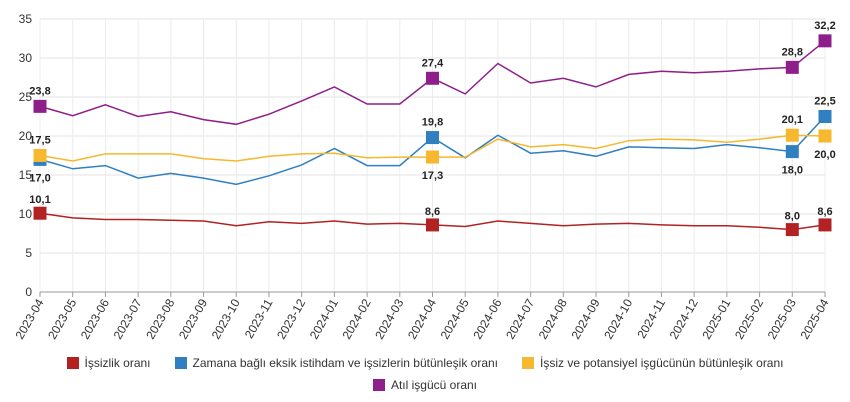  Describe the element at coordinates (324, 318) in the screenshot. I see `x-tick-label: 2024-01` at that location.